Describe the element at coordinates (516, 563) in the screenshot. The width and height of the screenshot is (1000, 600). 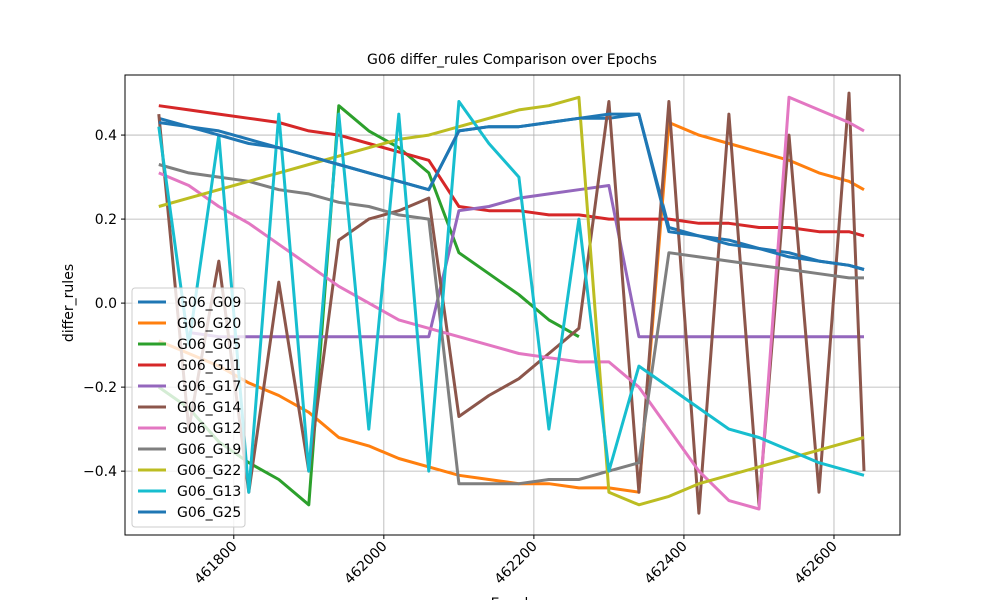
I see `x-tick-label: 462200` at that location.